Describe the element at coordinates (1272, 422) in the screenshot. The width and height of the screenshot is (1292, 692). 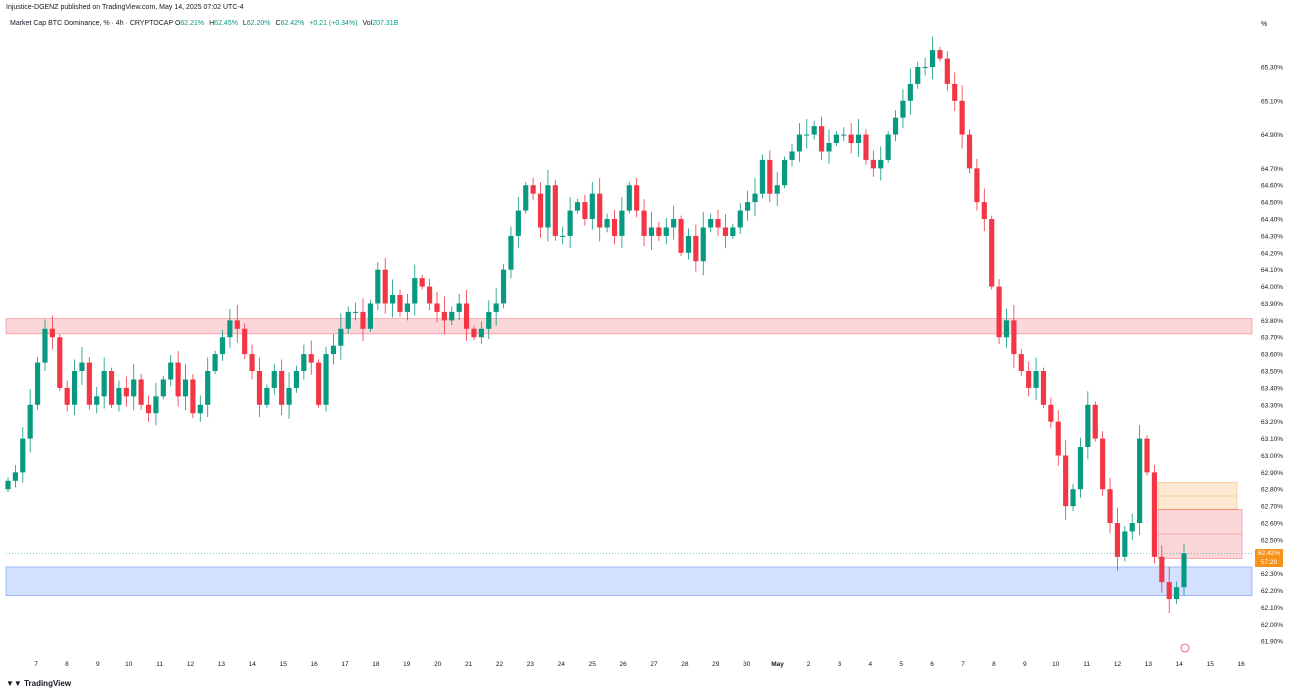
I see `y-tick-label: 63.20%` at that location.